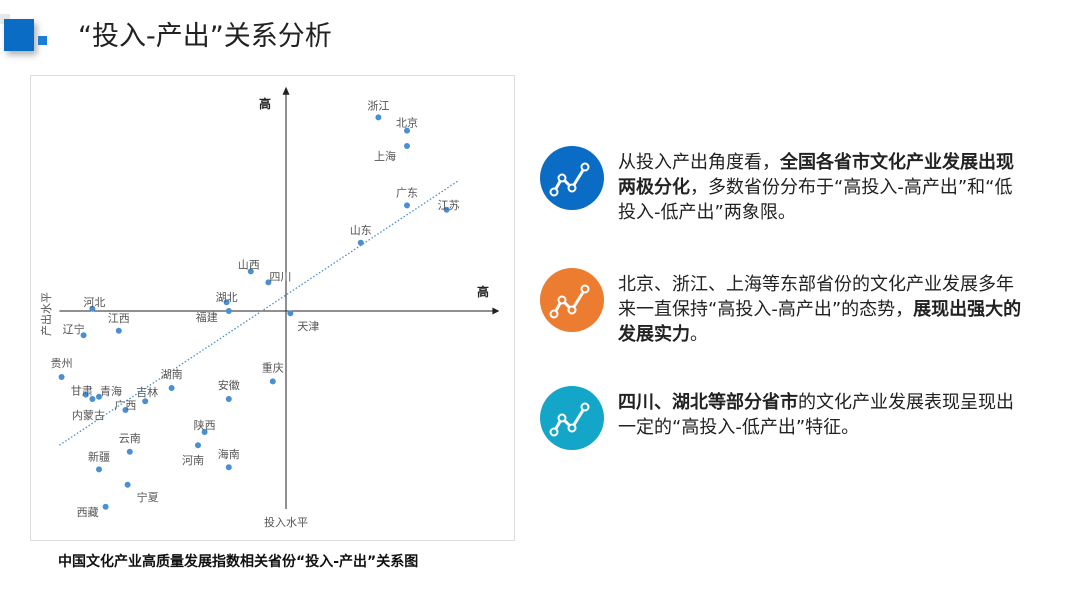 This screenshot has width=1080, height=608. Describe the element at coordinates (111, 391) in the screenshot. I see `point-label: 青海` at that location.